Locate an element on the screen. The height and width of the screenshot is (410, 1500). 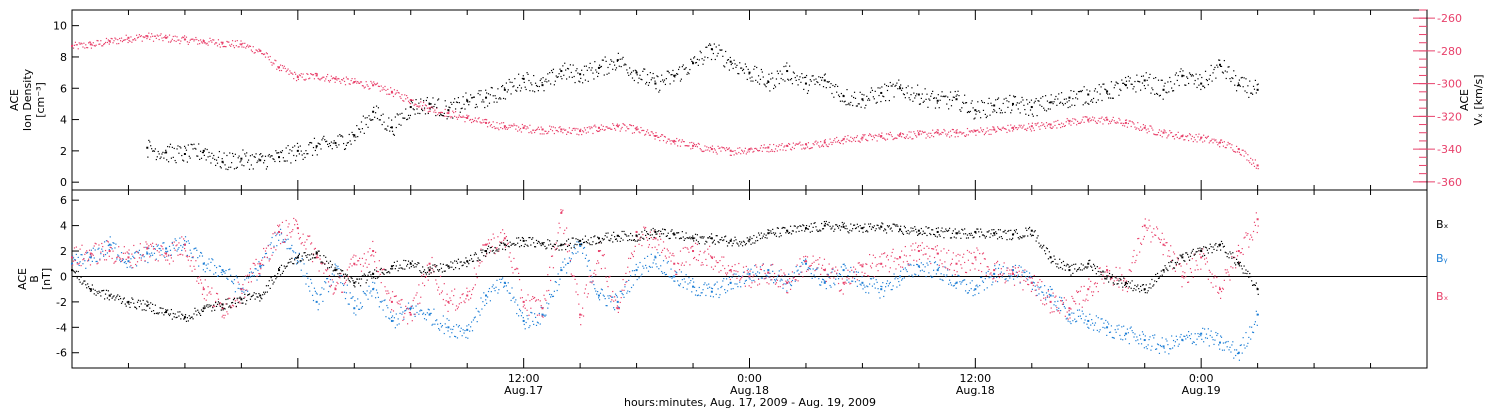
vx-y-tick-label: -260 is located at coordinates (1449, 18).